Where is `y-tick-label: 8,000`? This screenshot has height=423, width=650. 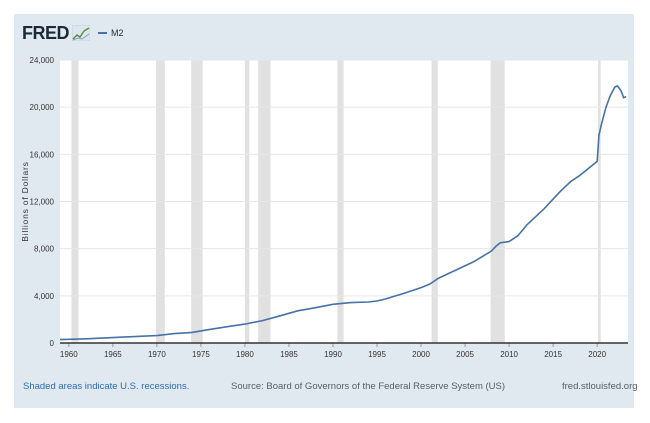
y-tick-label: 8,000 is located at coordinates (44, 249).